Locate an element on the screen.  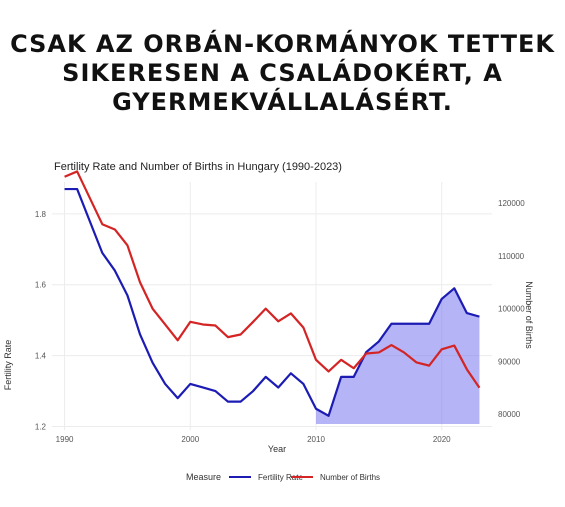
x-tick-label: 2020 is located at coordinates (442, 439).